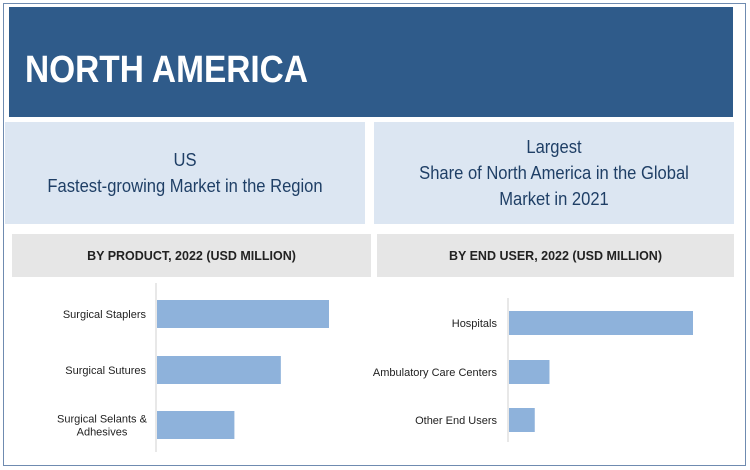 The image size is (750, 470). What do you see at coordinates (555, 255) in the screenshot?
I see `end-user-chart-title: BY END USER, 2022 (USD MILLION)` at bounding box center [555, 255].